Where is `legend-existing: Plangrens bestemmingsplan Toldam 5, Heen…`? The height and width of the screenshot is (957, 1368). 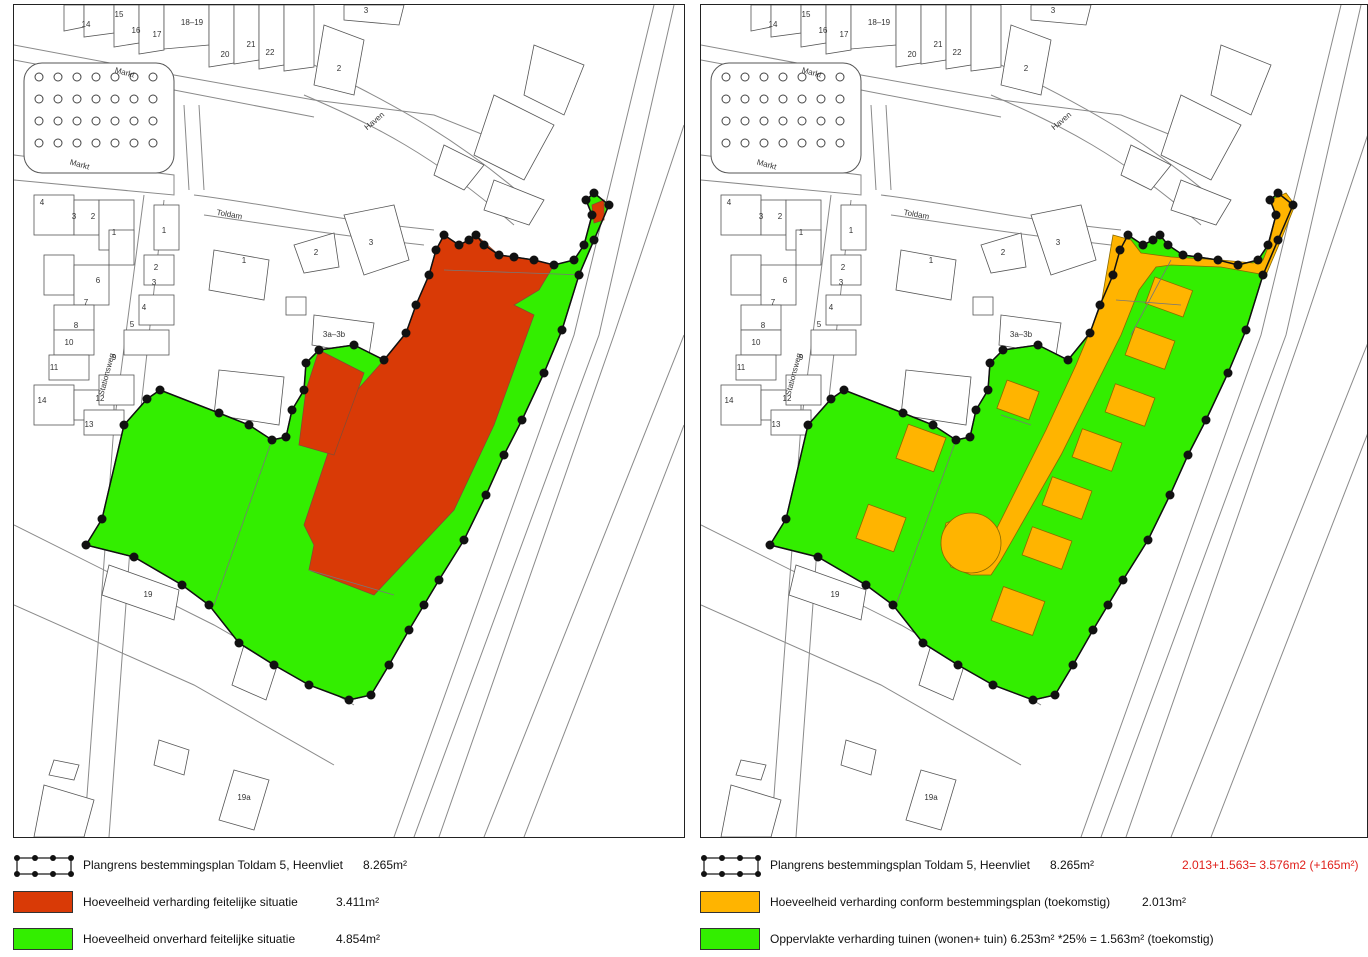
legend-existing: Plangrens bestemmingsplan Toldam 5, Heen… is located at coordinates (348, 902).